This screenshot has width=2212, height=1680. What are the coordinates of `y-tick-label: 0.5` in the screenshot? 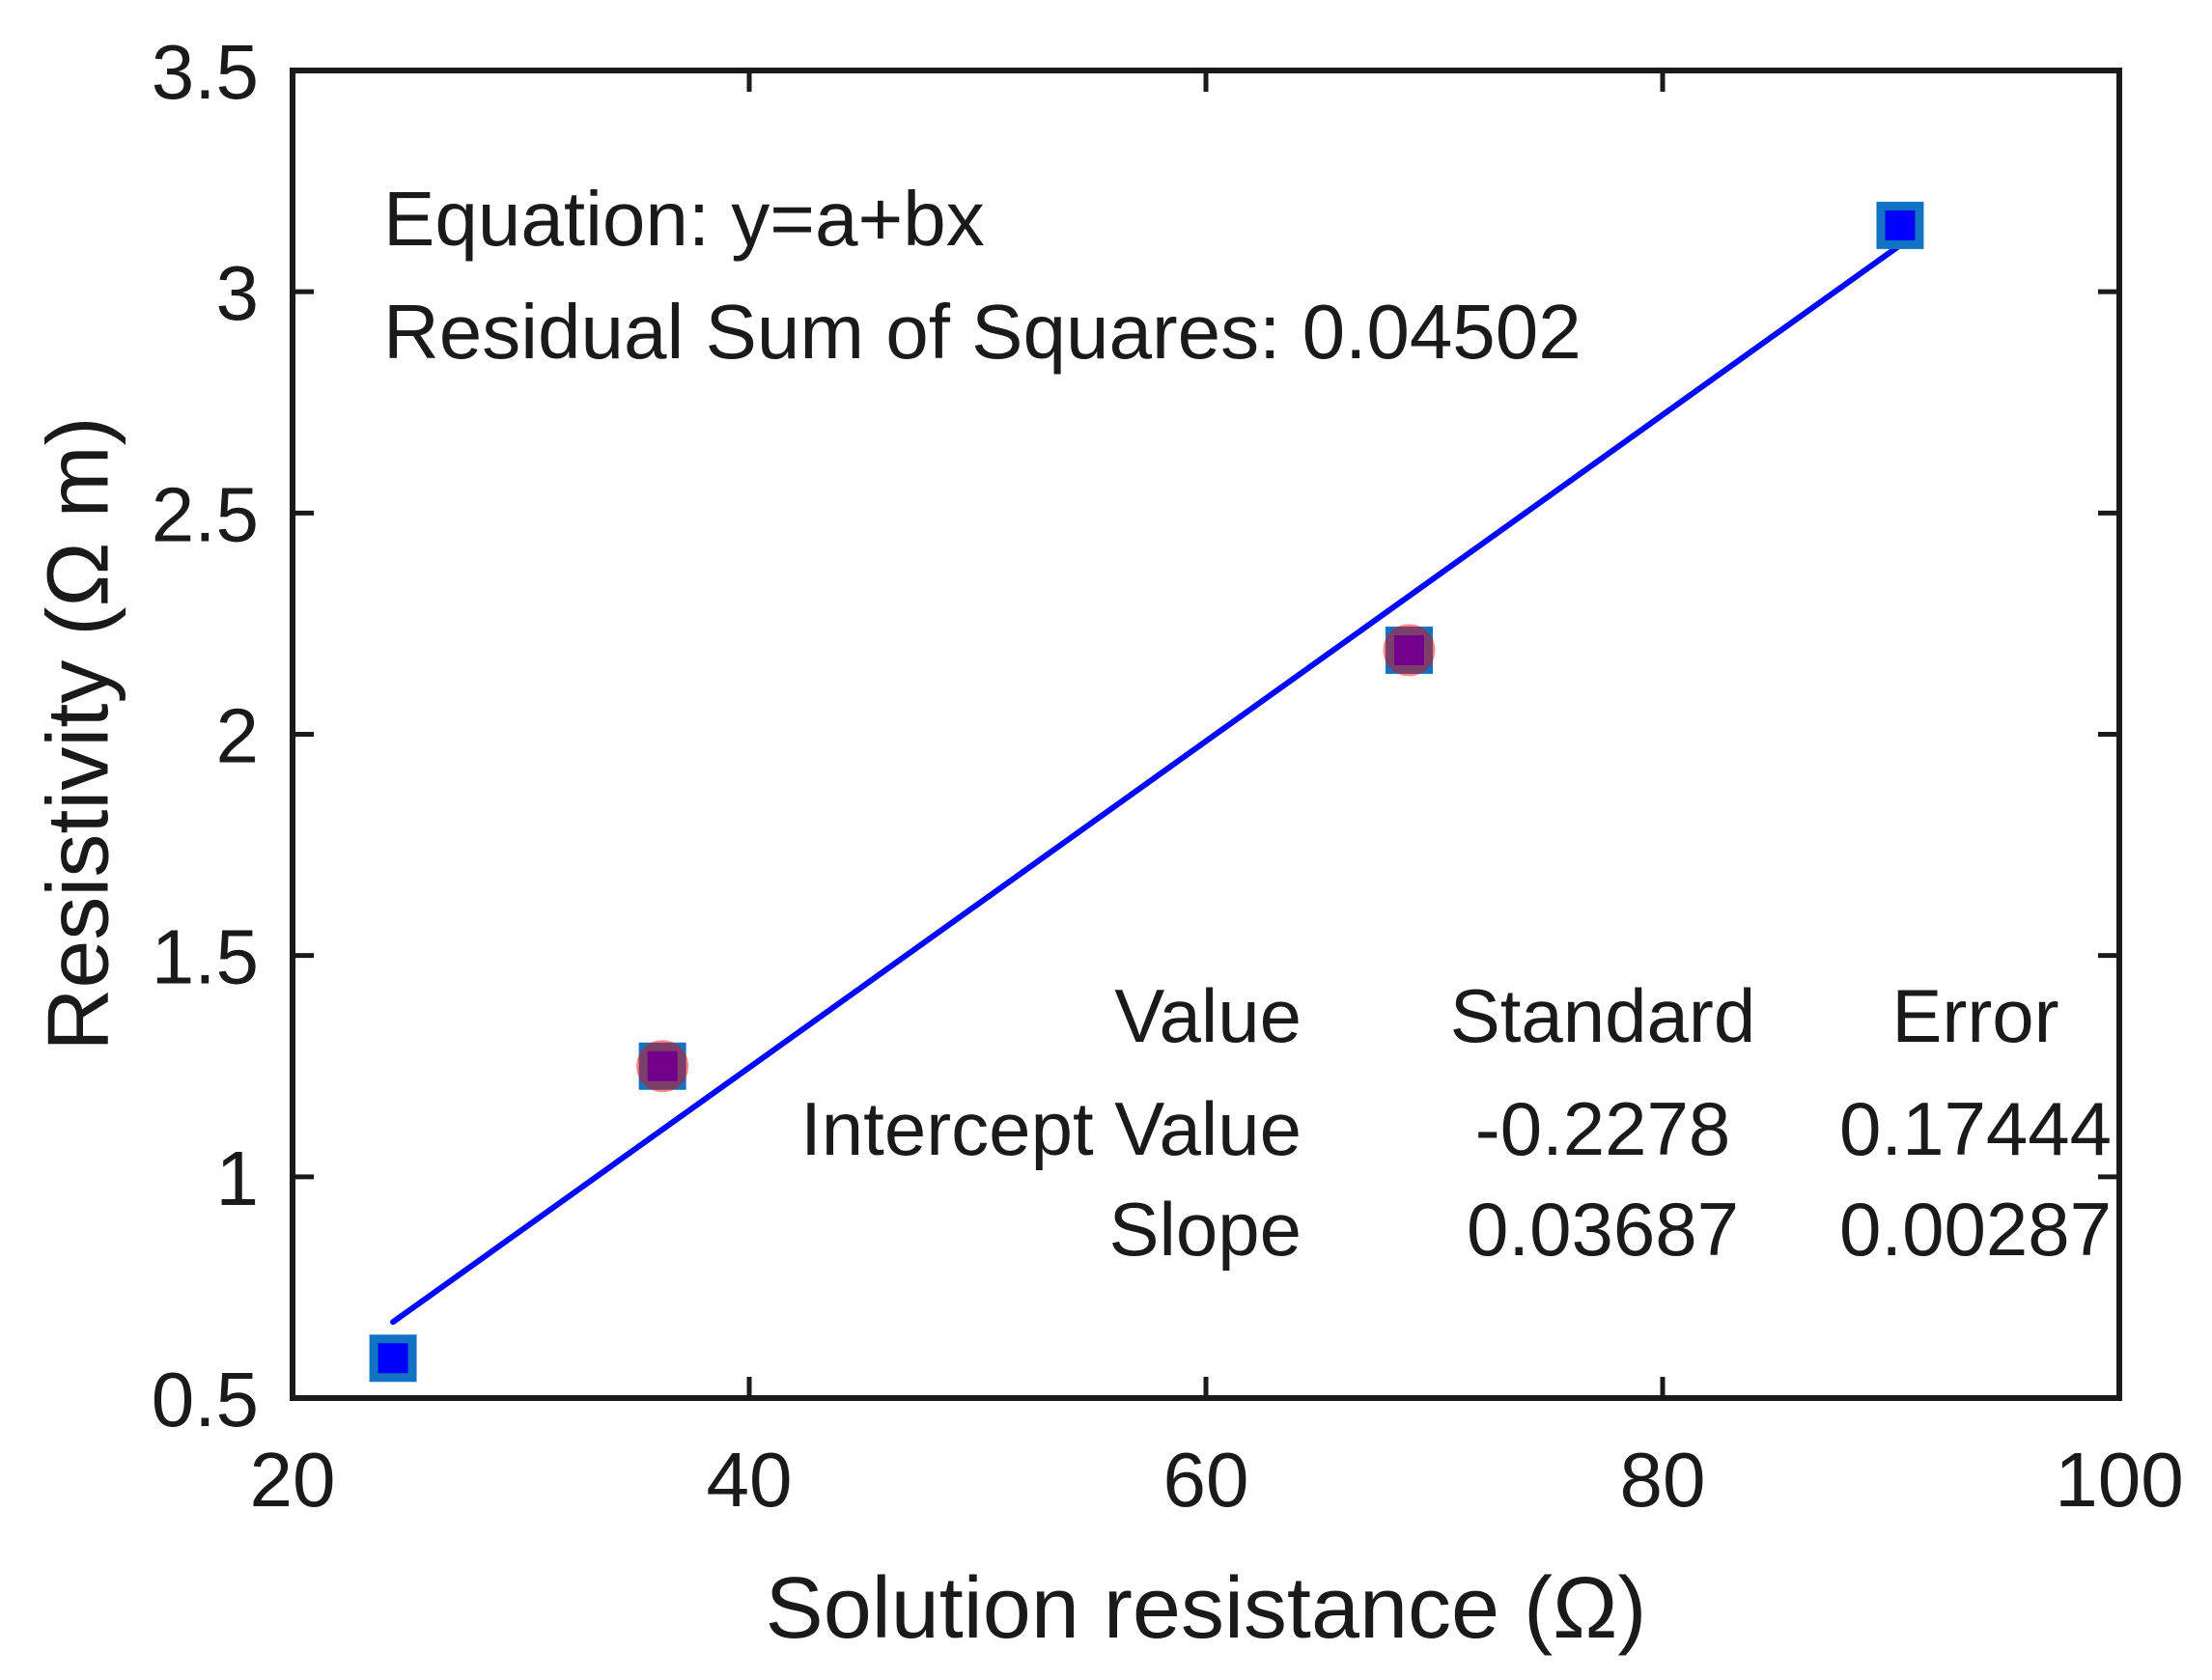 It's located at (206, 1399).